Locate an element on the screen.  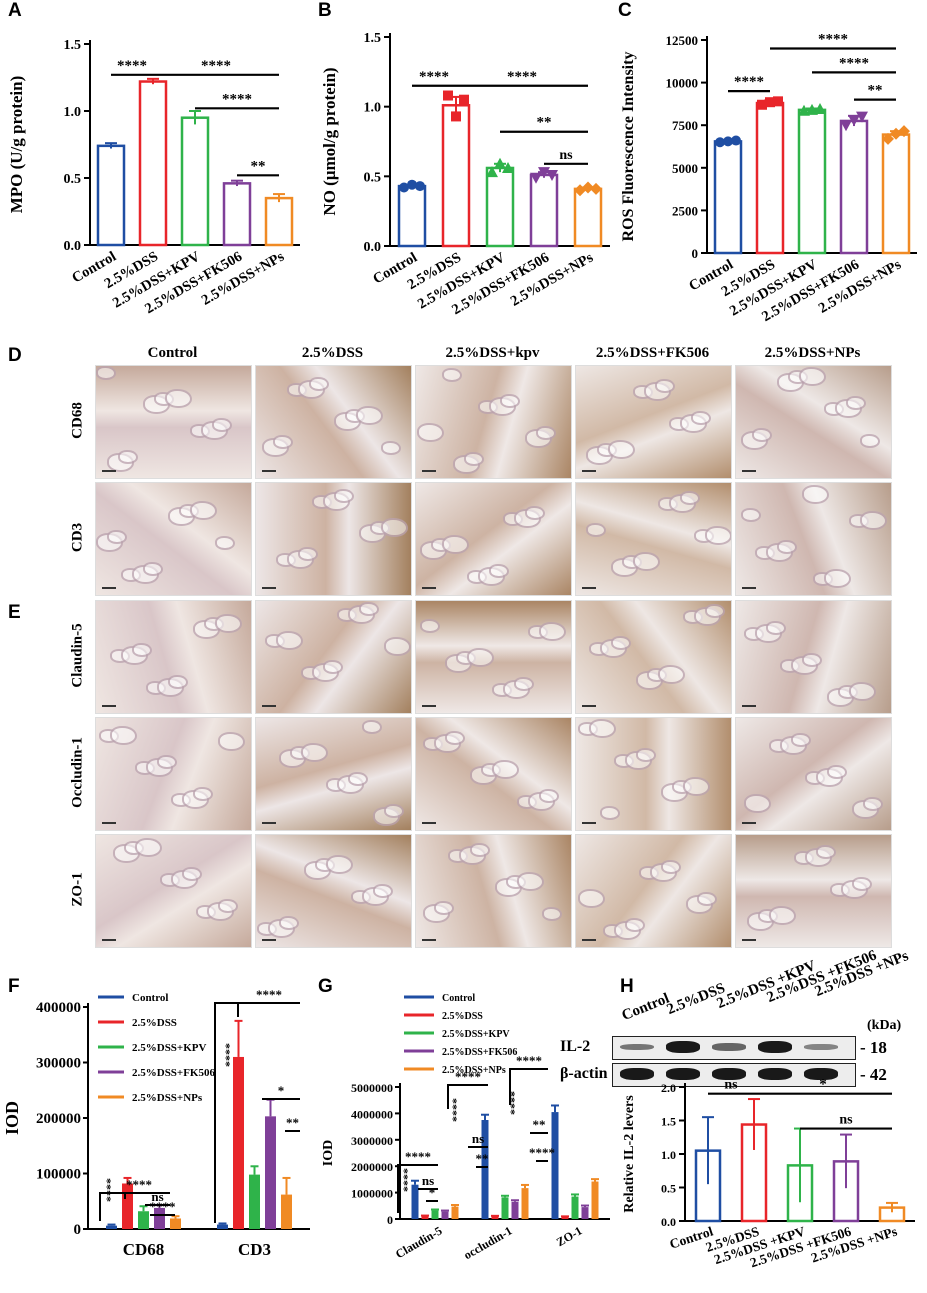
x-tick-label: ZO-1 is located at coordinates (569, 1236).